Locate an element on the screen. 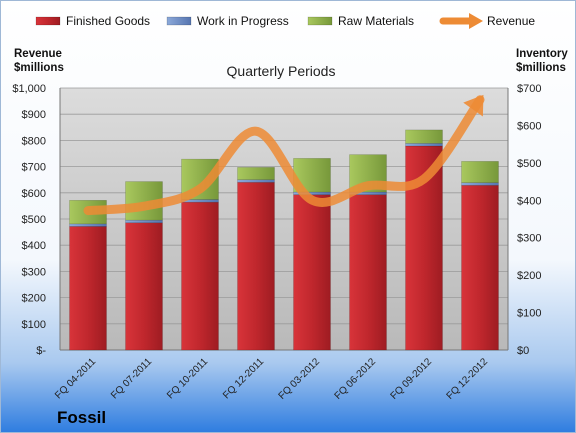 The height and width of the screenshot is (433, 576). x-tick-label: FQ 06-2012 is located at coordinates (356, 379).